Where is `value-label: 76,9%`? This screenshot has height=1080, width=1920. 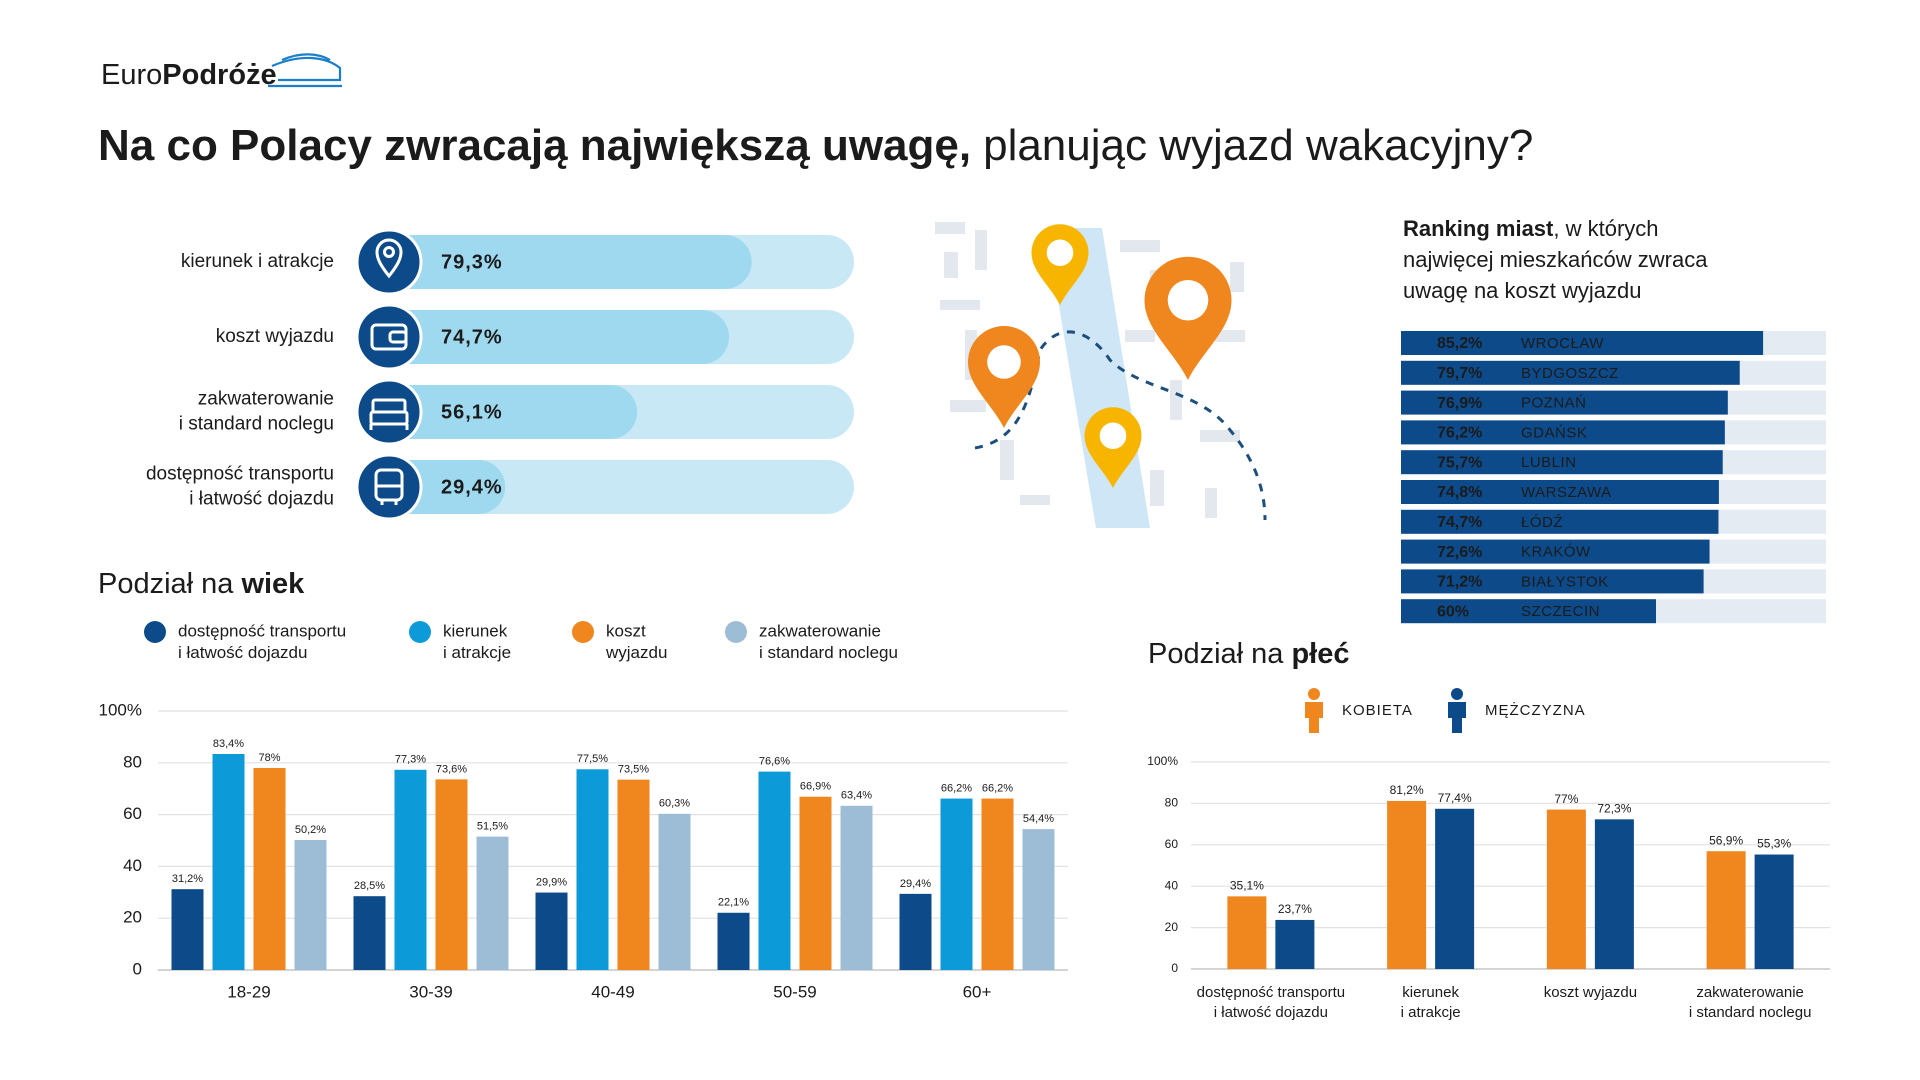 value-label: 76,9% is located at coordinates (1459, 403).